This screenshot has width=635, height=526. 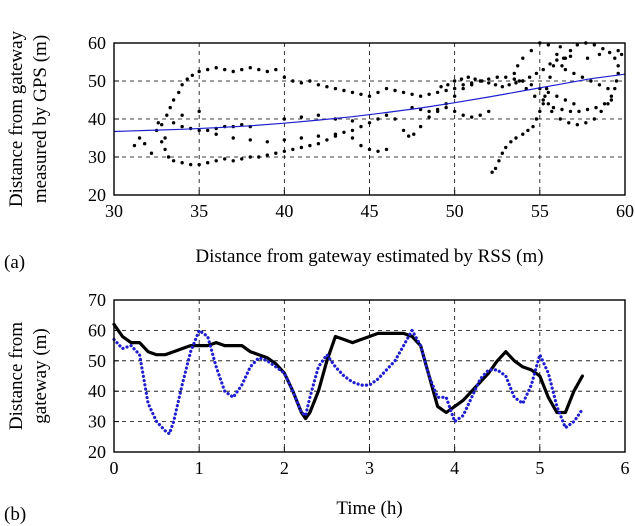 I want to click on x-tick-label: 30, so click(x=114, y=211).